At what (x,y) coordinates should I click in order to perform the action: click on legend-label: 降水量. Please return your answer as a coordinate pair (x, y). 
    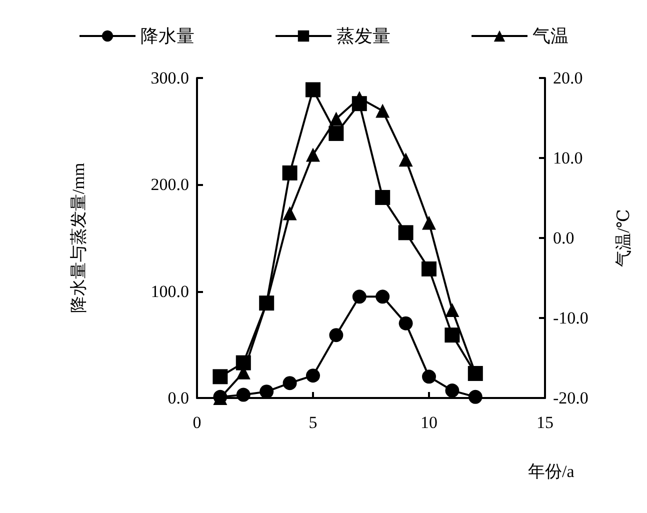
    Looking at the image, I should click on (167, 36).